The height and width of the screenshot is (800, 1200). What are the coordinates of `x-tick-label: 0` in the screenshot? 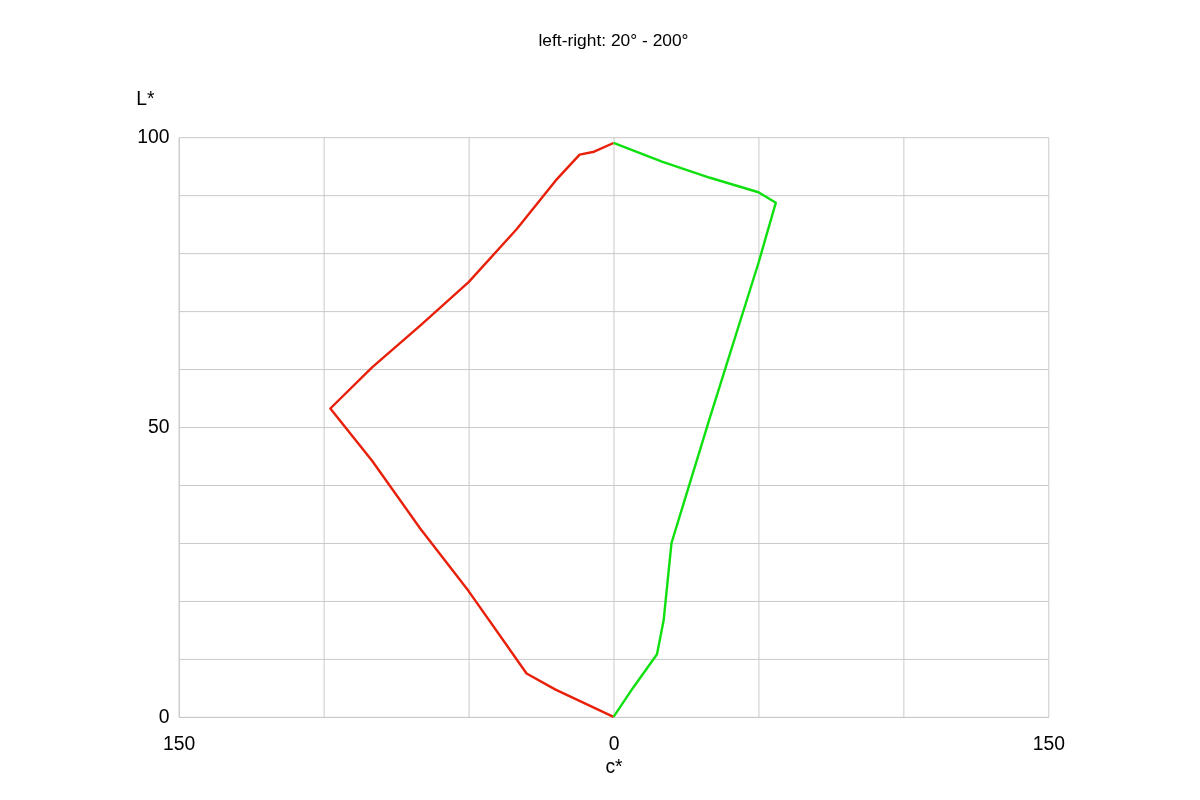 It's located at (614, 744).